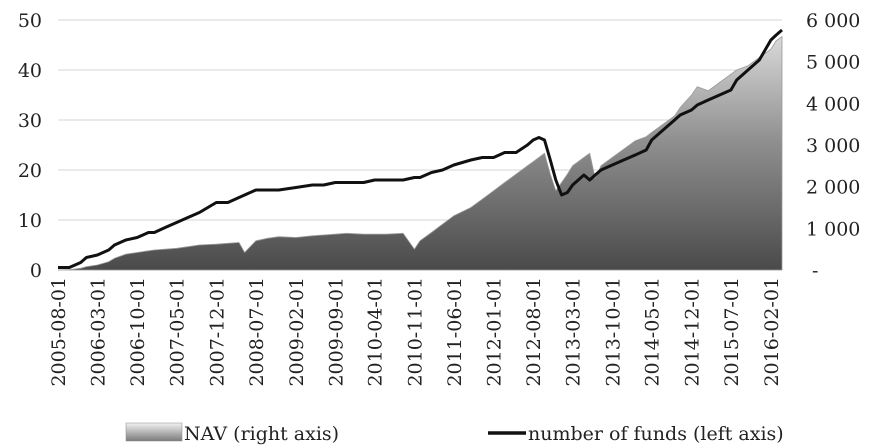  Describe the element at coordinates (30, 21) in the screenshot. I see `left-tick-label: 50` at that location.